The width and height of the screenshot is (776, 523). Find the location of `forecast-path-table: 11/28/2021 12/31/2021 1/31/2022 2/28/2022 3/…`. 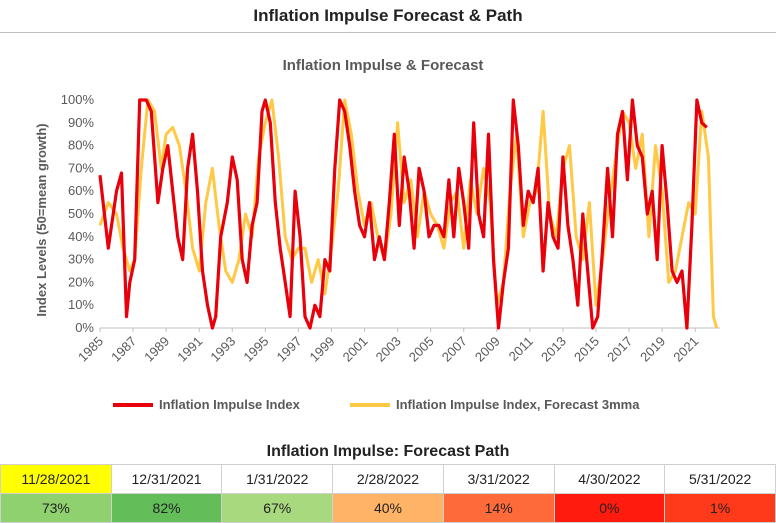

forecast-path-table: 11/28/2021 12/31/2021 1/31/2022 2/28/2022 3/… is located at coordinates (388, 493).